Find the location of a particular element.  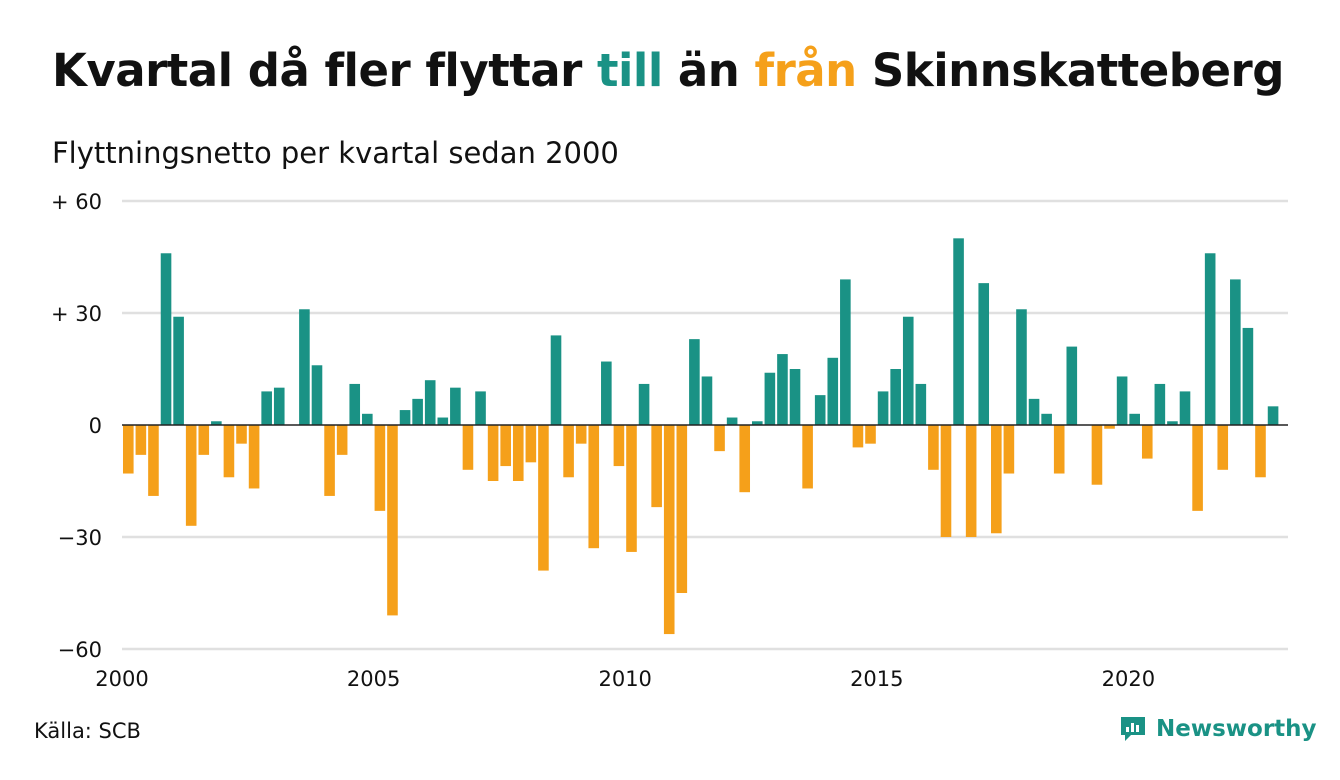

y-tick-label: + 60 is located at coordinates (76, 202).